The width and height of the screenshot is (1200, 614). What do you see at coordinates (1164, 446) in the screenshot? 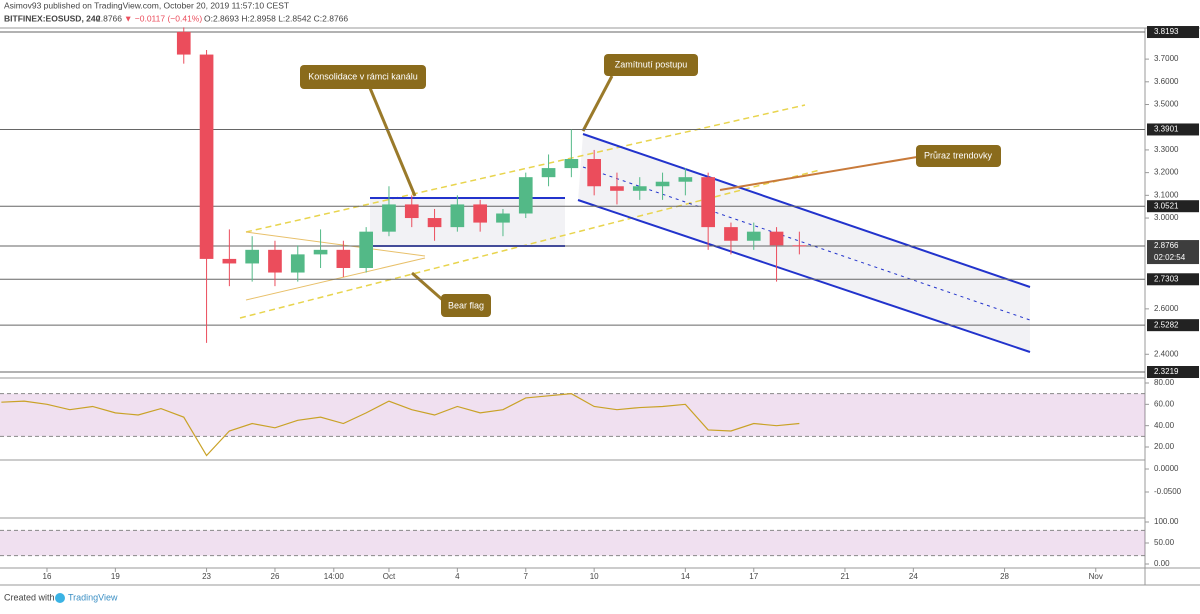
I see `y-tick-label: 20.00` at bounding box center [1164, 446].